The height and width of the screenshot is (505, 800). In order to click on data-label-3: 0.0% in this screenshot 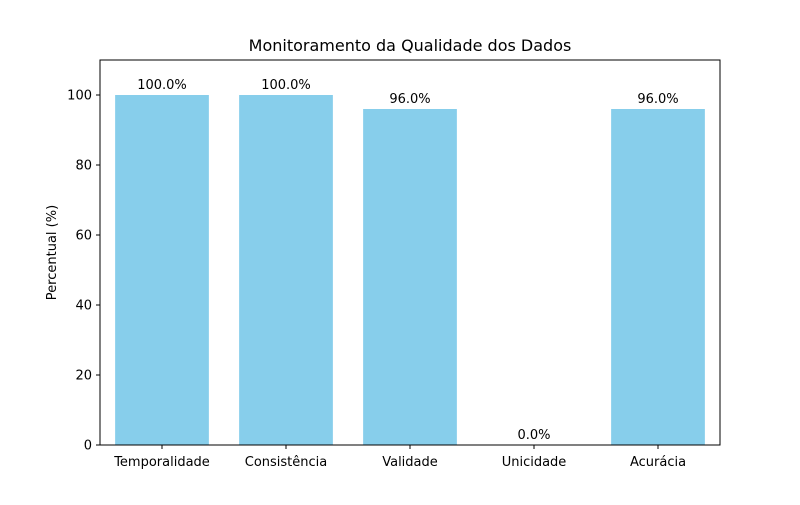, I will do `click(533, 435)`.